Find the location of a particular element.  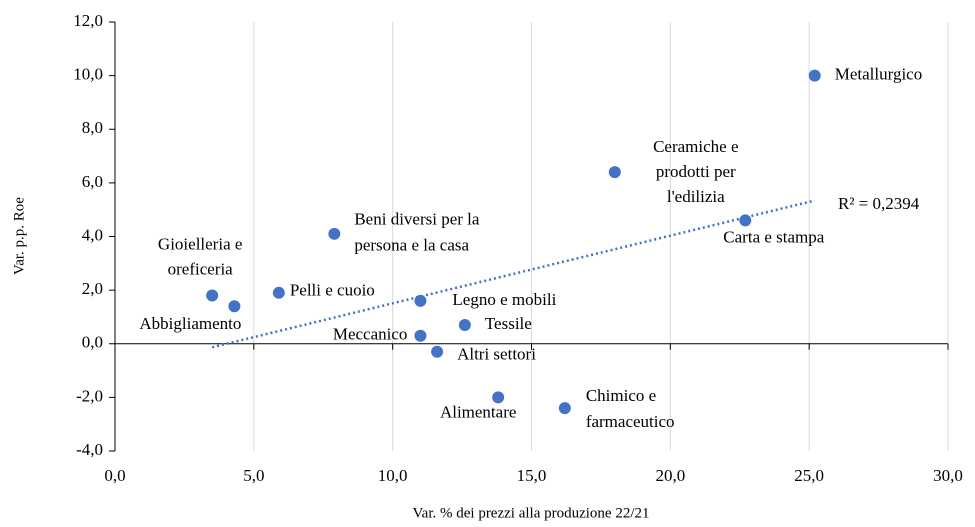

point-label: persona e la casa is located at coordinates (411, 245).